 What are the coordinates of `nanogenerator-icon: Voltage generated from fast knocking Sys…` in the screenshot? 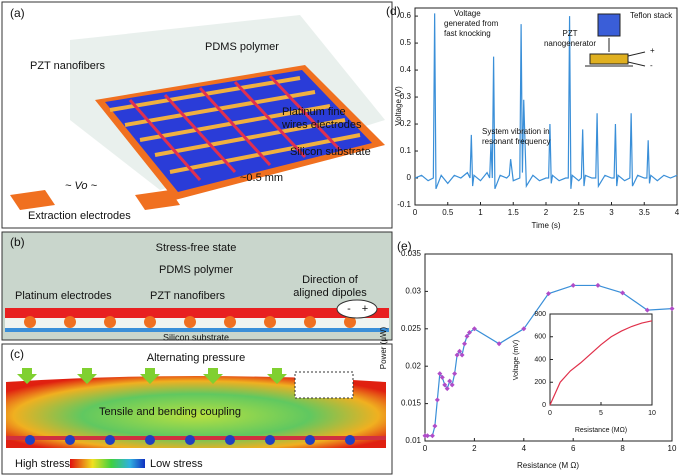 It's located at (558, 77).